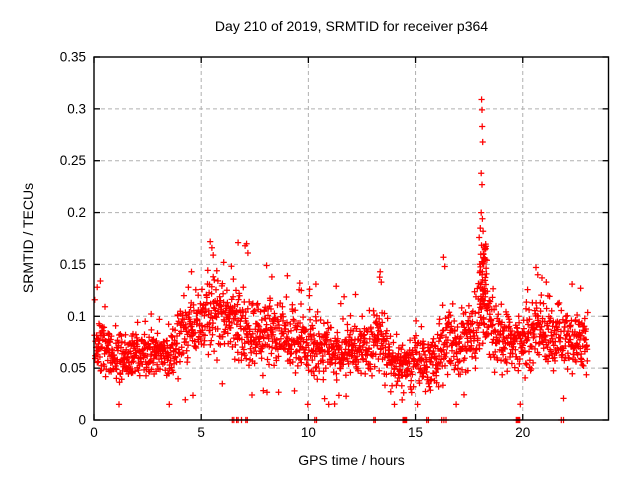 Image resolution: width=640 pixels, height=480 pixels. I want to click on y-tick-label: 0, so click(82, 420).